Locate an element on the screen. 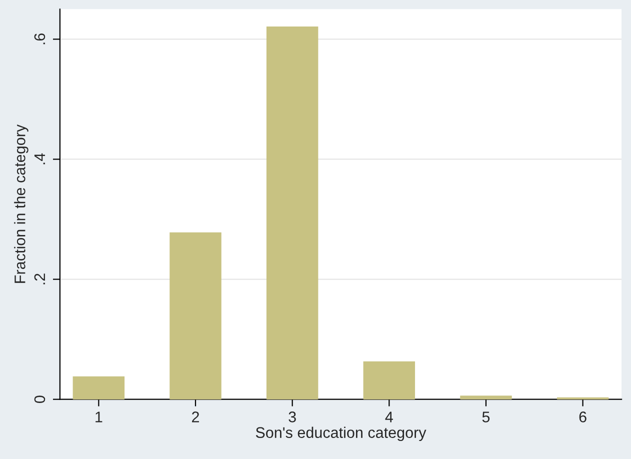 The image size is (631, 459). x-tick-label: 3 is located at coordinates (292, 417).